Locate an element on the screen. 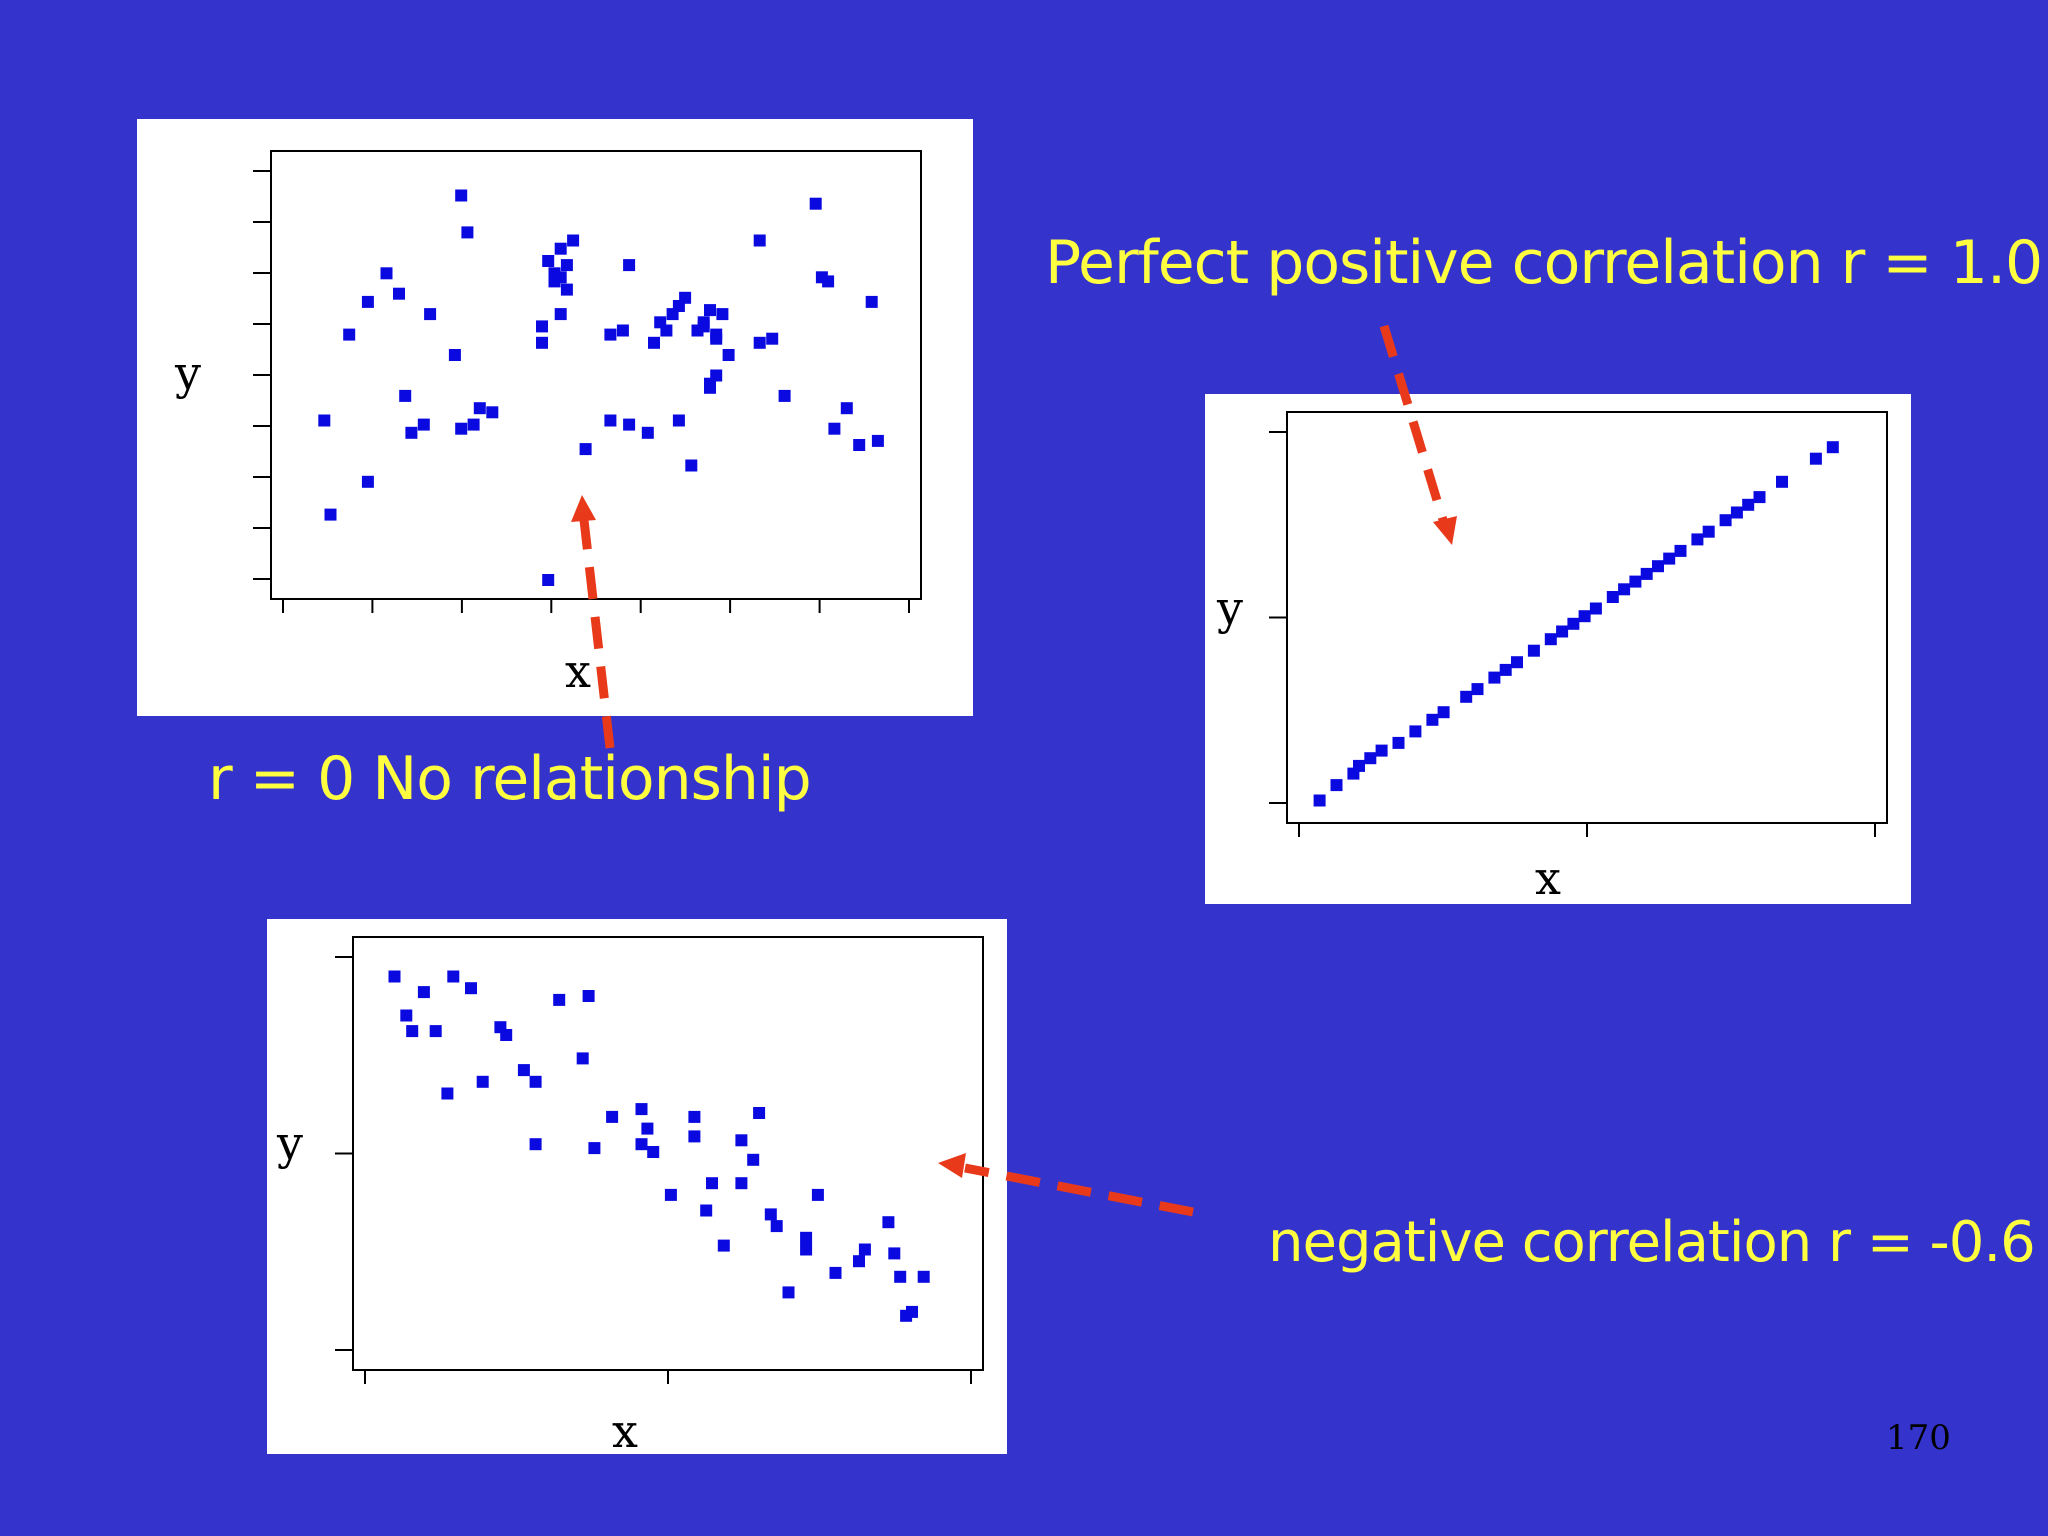 Image resolution: width=2048 pixels, height=1536 pixels. scatter-panel-negative: y x is located at coordinates (637, 1186).